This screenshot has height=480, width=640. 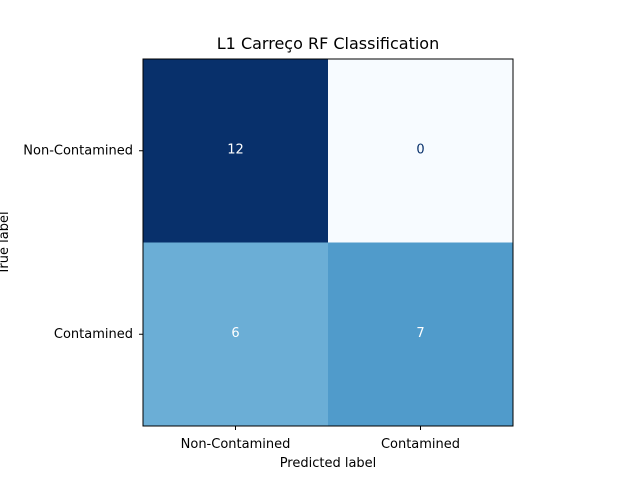 I want to click on x-ticks: Non-Contamined Contamined, so click(x=320, y=439).